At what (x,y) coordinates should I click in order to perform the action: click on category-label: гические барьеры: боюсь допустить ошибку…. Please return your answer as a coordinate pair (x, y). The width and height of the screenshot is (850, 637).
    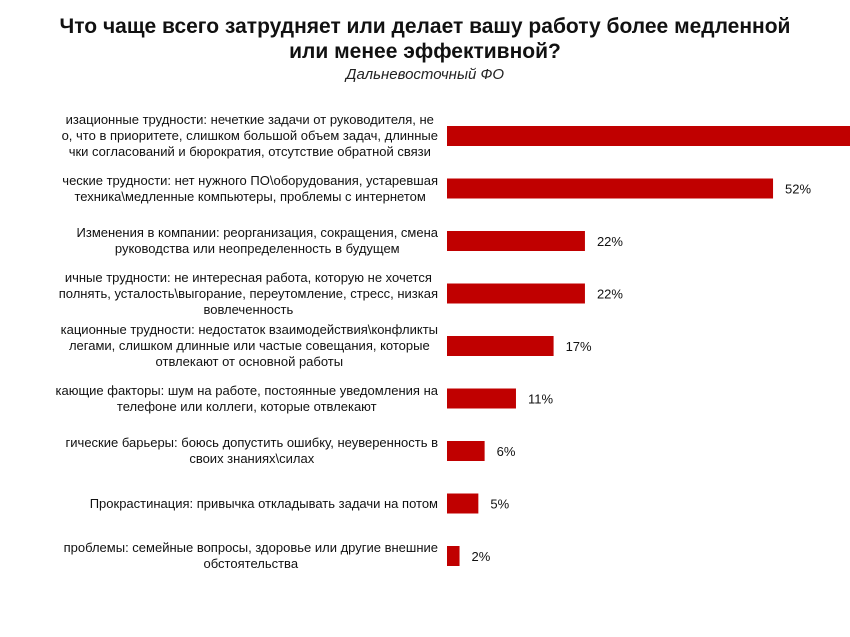
    Looking at the image, I should click on (252, 451).